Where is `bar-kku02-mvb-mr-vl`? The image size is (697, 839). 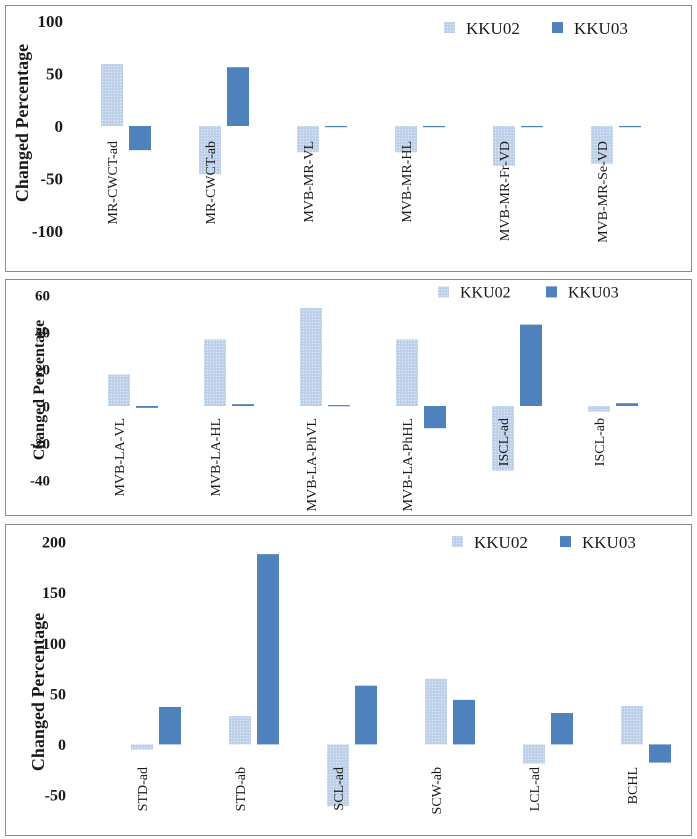
bar-kku02-mvb-mr-vl is located at coordinates (308, 139).